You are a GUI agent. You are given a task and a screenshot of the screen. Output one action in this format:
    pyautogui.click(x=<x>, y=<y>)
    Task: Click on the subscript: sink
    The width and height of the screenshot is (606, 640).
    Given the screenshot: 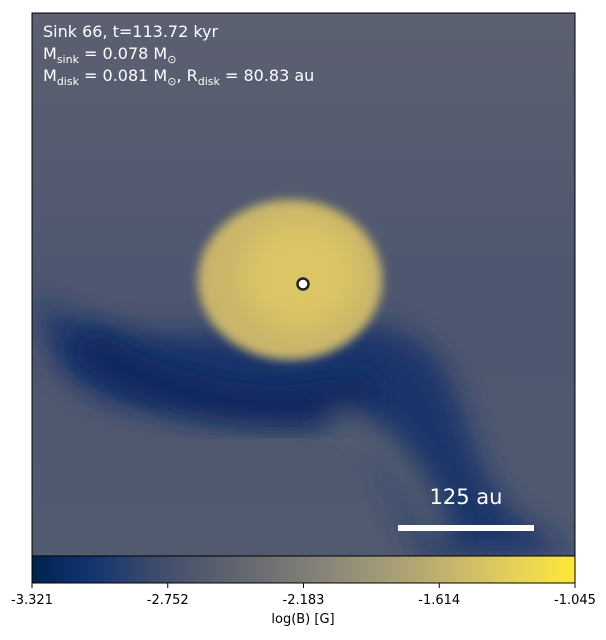 What is the action you would take?
    pyautogui.click(x=68, y=59)
    